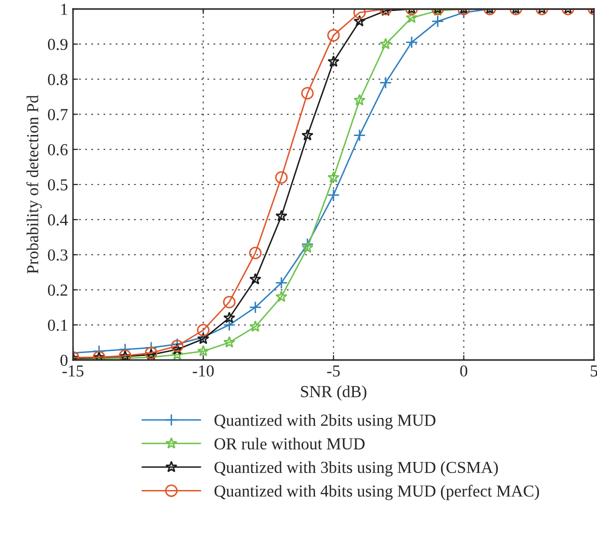 This screenshot has width=597, height=544. I want to click on y-tick-label: 0.1, so click(58, 325).